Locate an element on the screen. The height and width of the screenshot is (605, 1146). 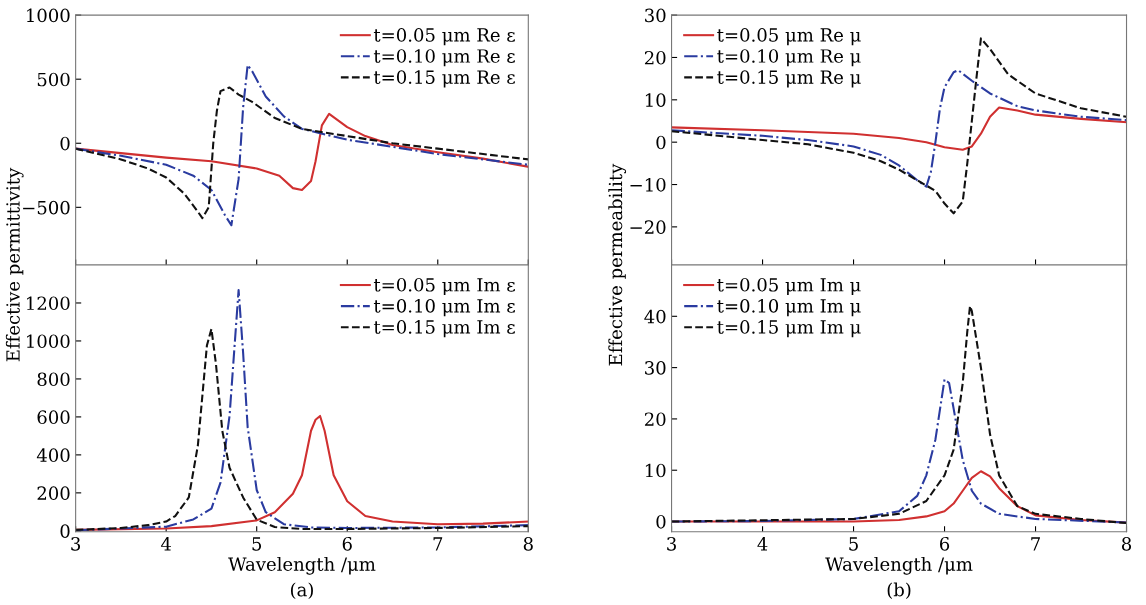
legend-label: t=0.10 μm Im ε is located at coordinates (444, 308).